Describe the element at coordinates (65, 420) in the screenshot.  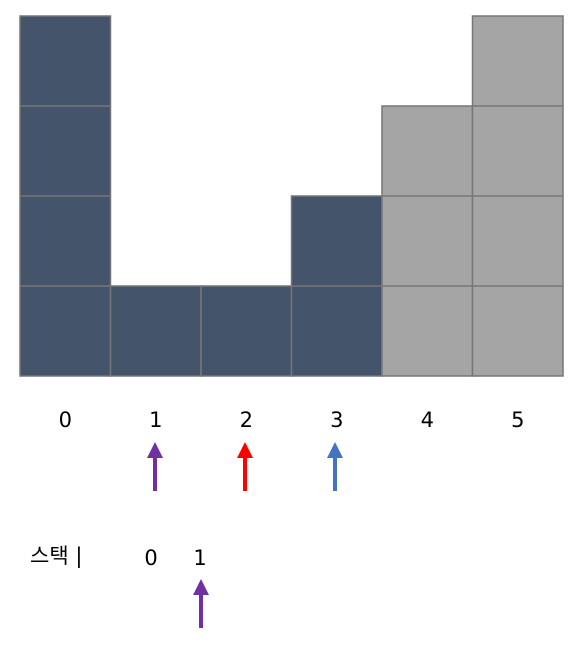
I see `index-label: 0` at that location.